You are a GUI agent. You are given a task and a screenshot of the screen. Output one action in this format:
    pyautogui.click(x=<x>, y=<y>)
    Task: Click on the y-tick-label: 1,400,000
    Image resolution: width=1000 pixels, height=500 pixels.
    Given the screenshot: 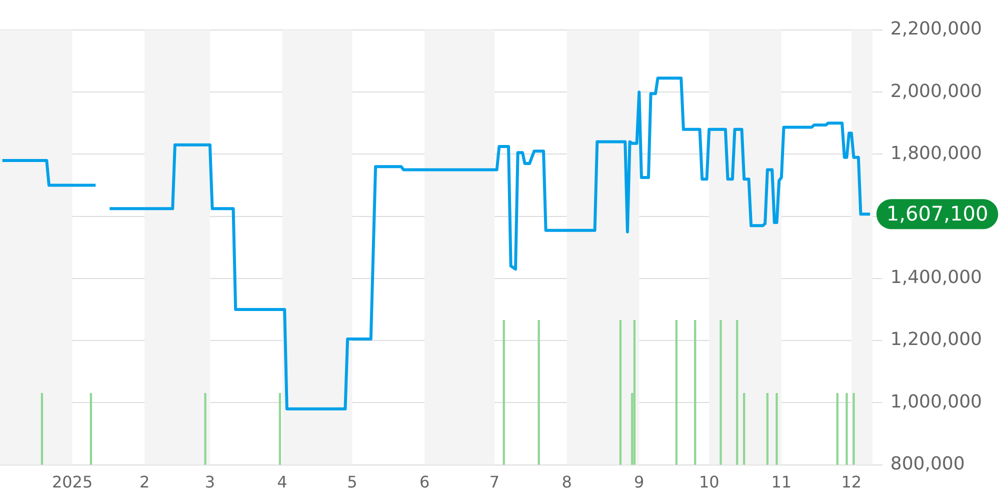 What is the action you would take?
    pyautogui.click(x=936, y=277)
    